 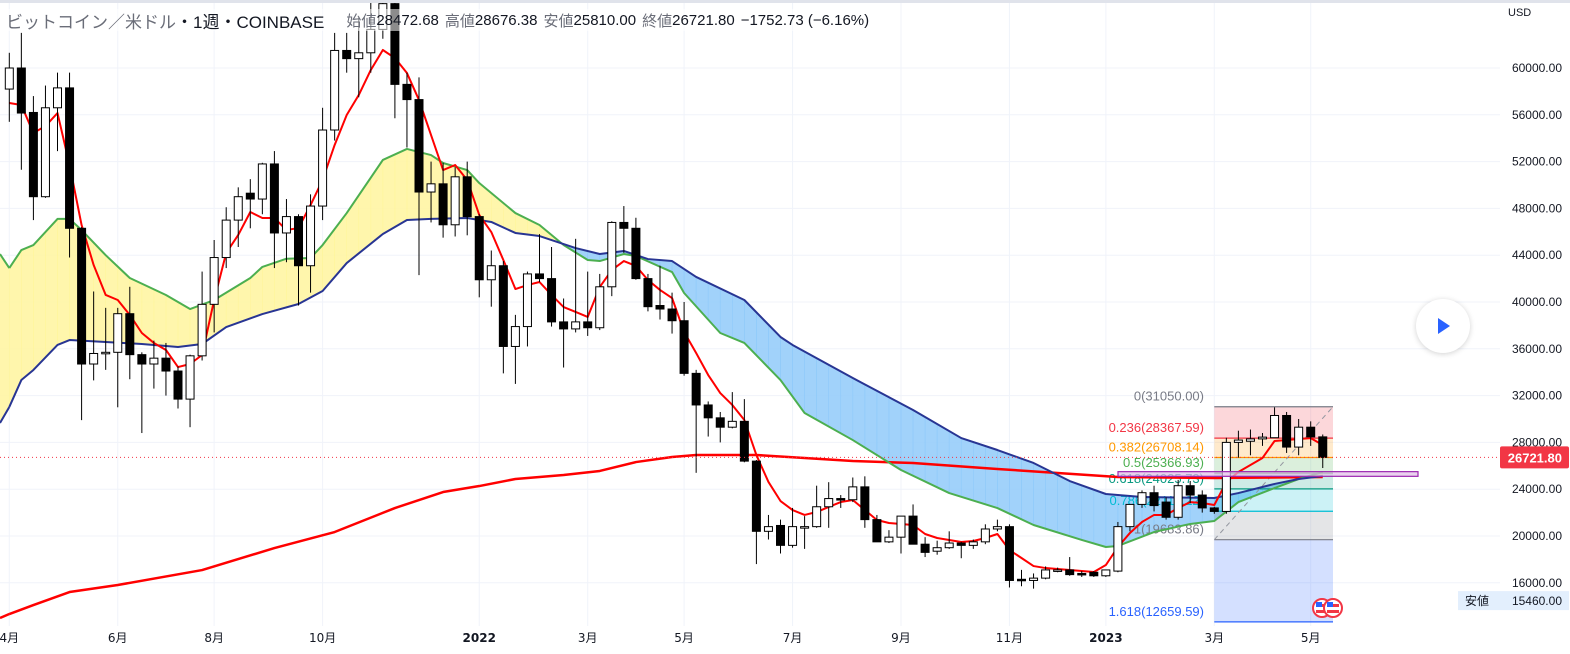 What do you see at coordinates (1537, 68) in the screenshot?
I see `price-tick-label: 60000.00` at bounding box center [1537, 68].